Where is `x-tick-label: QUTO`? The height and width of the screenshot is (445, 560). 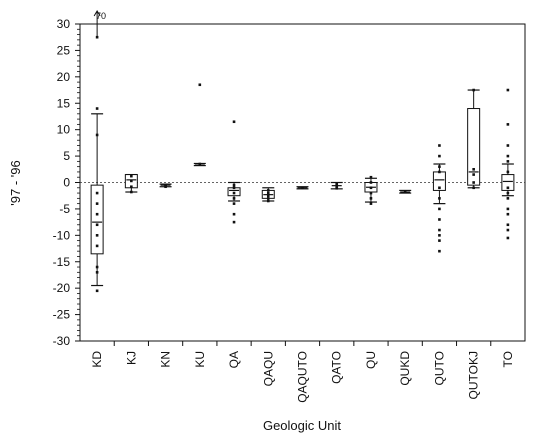 x-tick-label: QUTO is located at coordinates (439, 368).